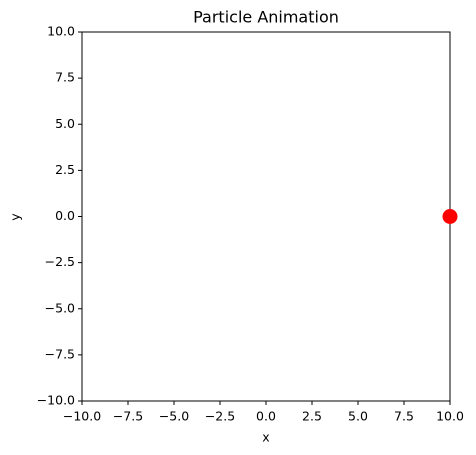 The width and height of the screenshot is (476, 455). What do you see at coordinates (65, 123) in the screenshot?
I see `y-tick-label: 5.0` at bounding box center [65, 123].